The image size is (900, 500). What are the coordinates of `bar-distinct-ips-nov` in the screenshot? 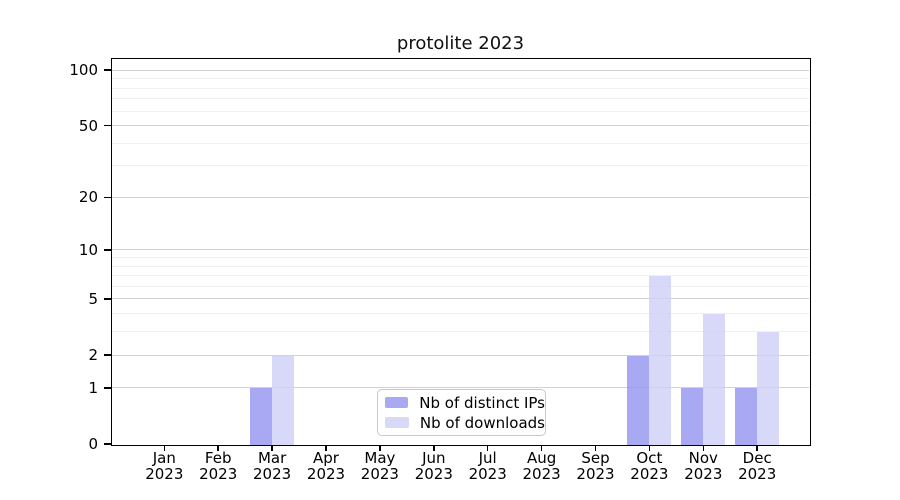 It's located at (691, 416).